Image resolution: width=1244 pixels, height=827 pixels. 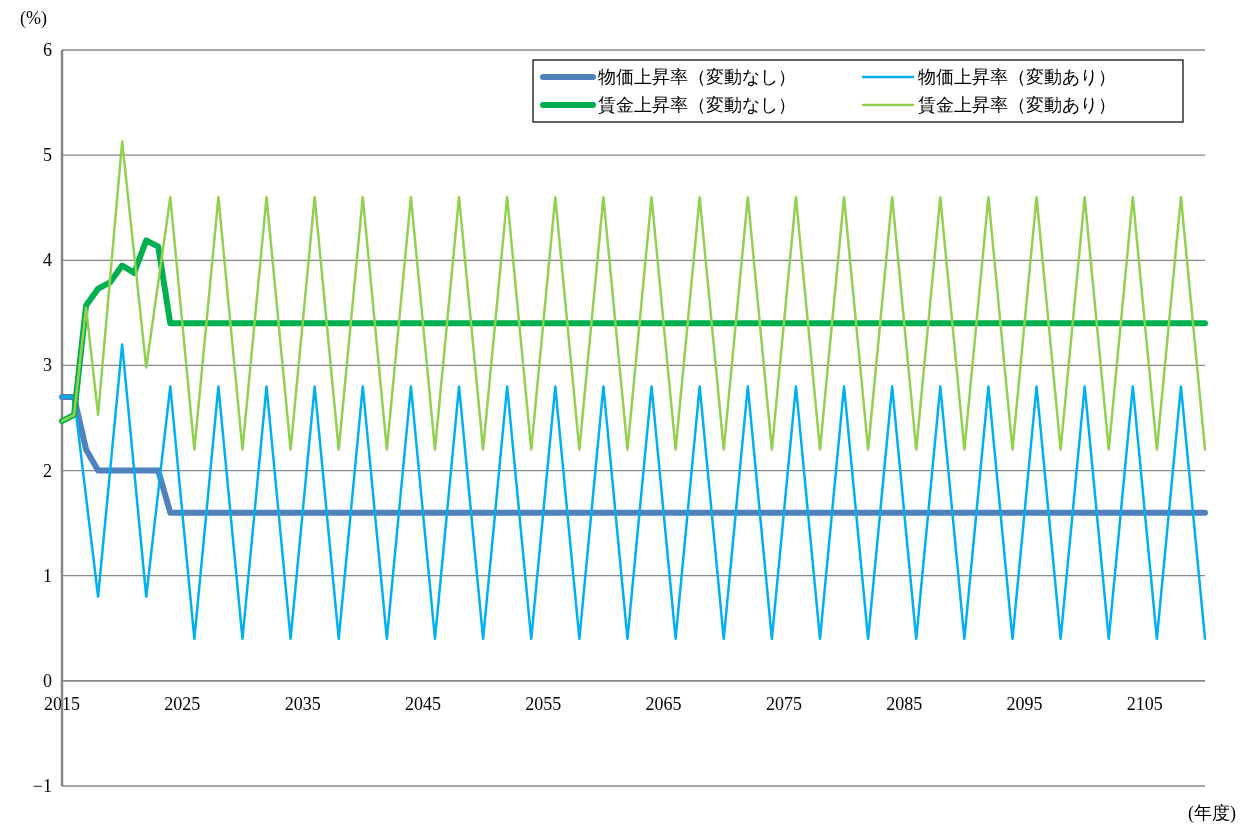 What do you see at coordinates (47, 365) in the screenshot?
I see `y-tick-label: 3` at bounding box center [47, 365].